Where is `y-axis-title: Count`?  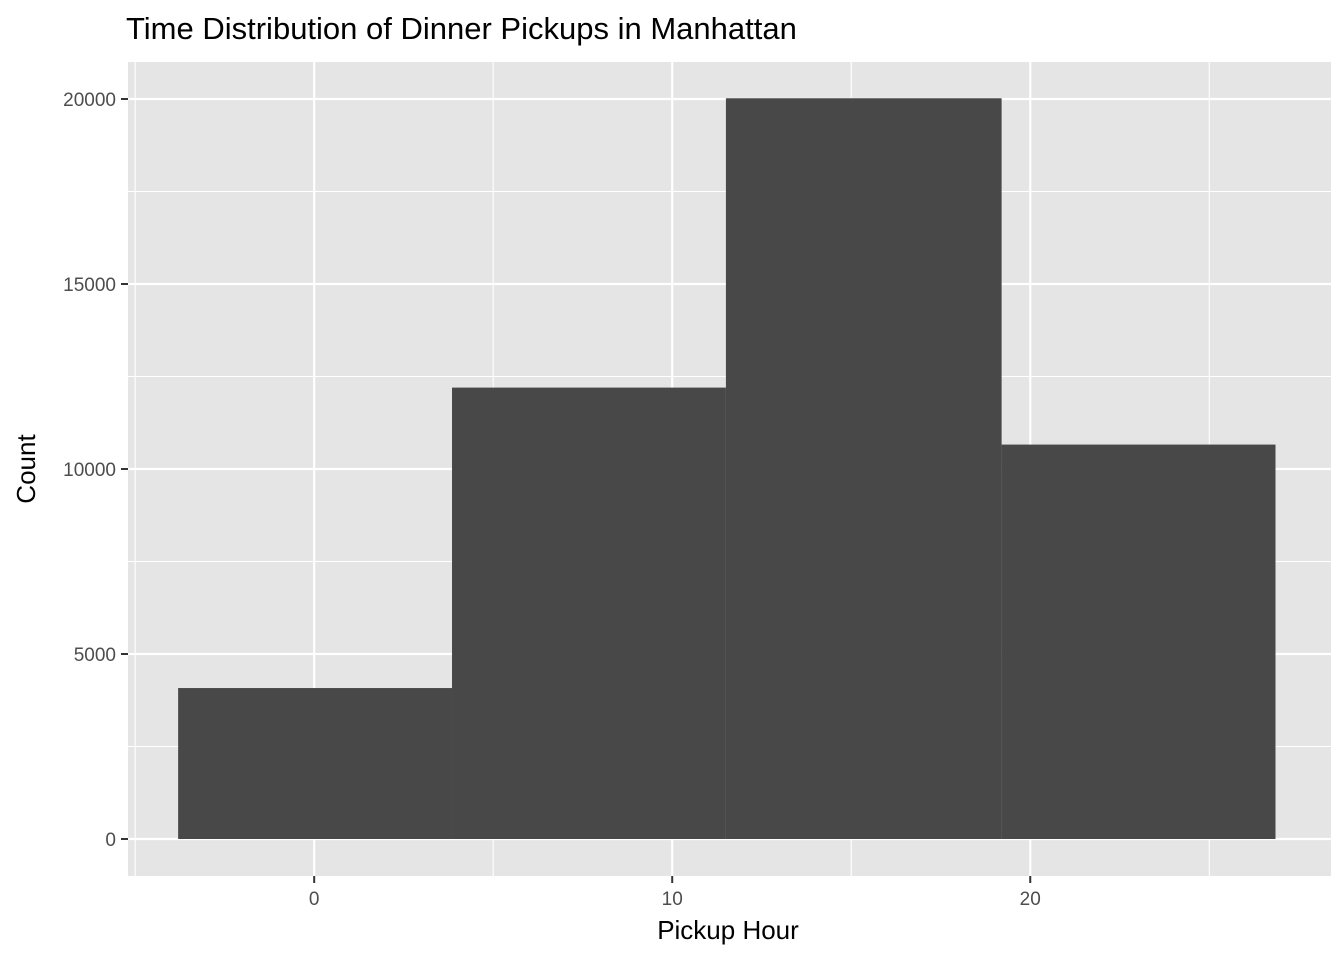
y-axis-title: Count is located at coordinates (26, 469).